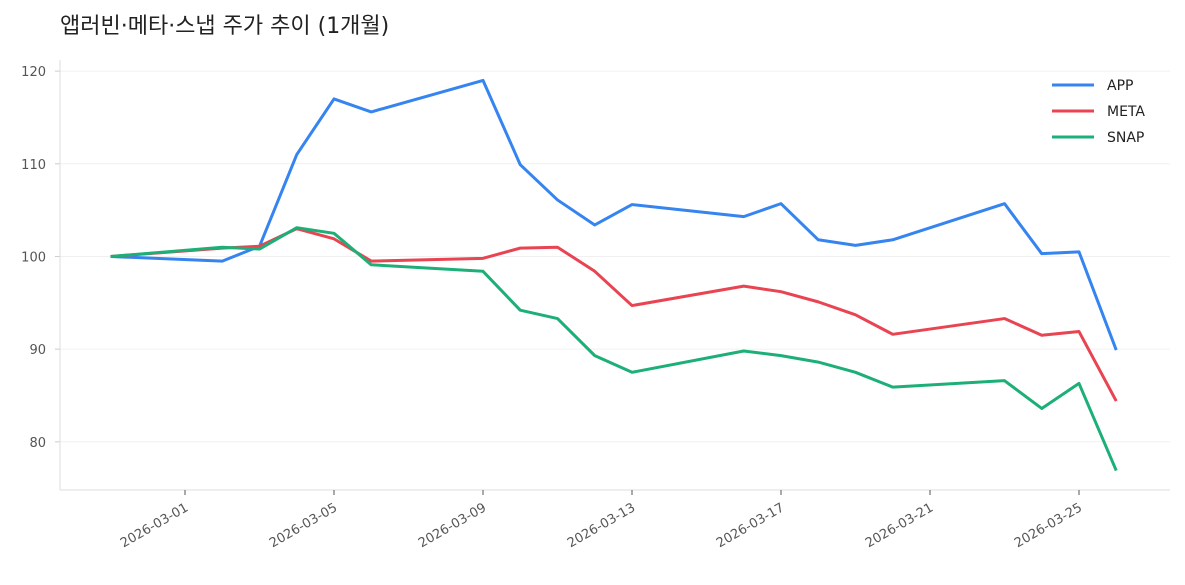 This screenshot has height=585, width=1185. I want to click on x-tick-label: 2026-03-05, so click(303, 525).